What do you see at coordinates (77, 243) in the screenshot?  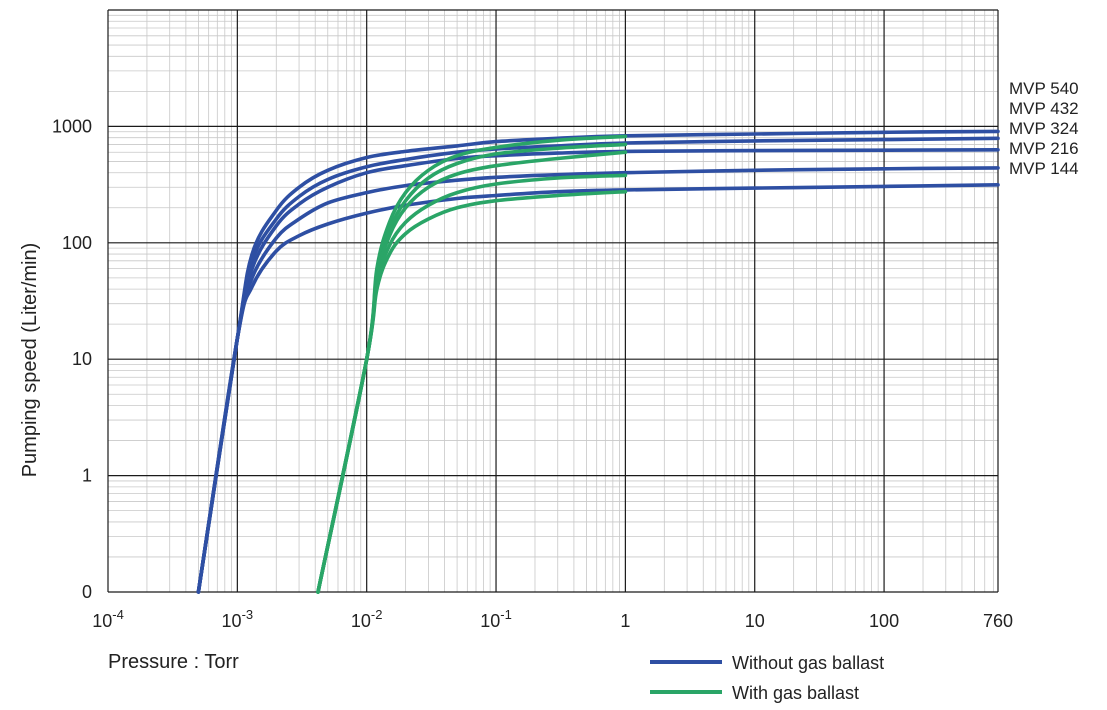 I see `y-tick-label: 100` at bounding box center [77, 243].